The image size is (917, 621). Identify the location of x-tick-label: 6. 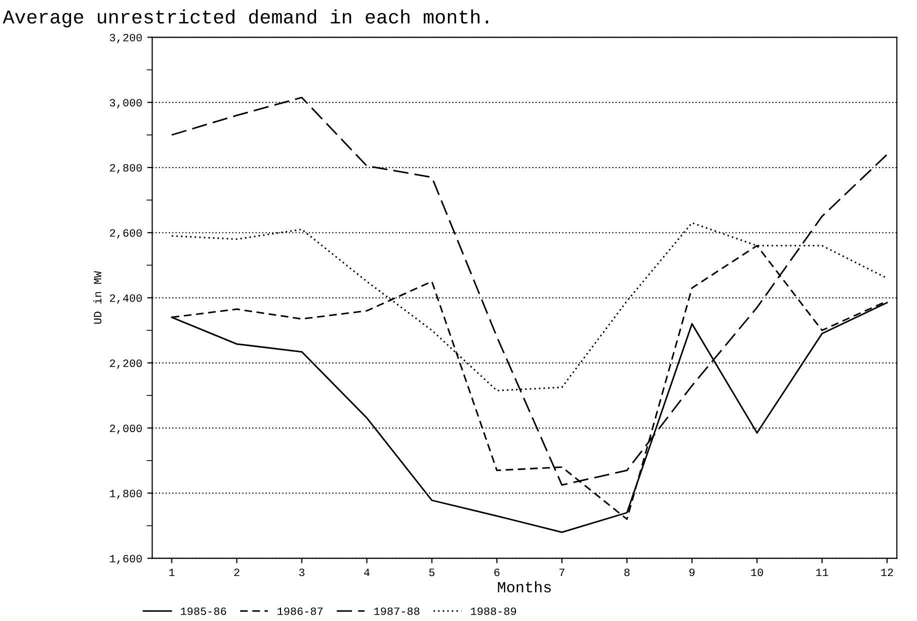
(497, 572).